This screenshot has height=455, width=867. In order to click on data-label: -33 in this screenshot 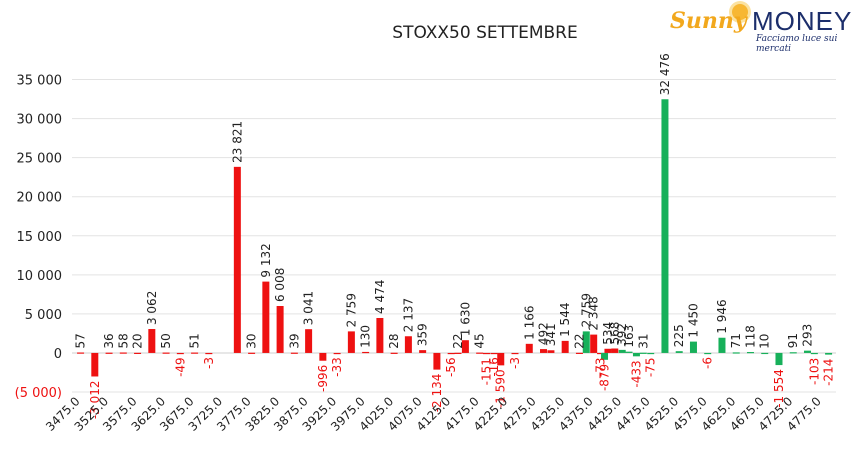, I will do `click(337, 367)`.